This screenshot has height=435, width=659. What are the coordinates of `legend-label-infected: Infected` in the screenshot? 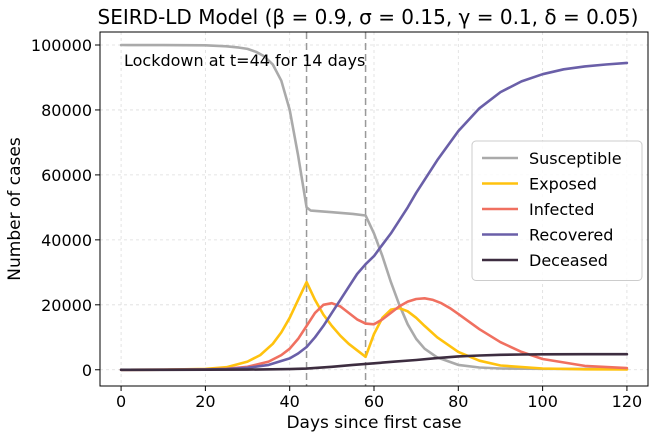 It's located at (561, 209).